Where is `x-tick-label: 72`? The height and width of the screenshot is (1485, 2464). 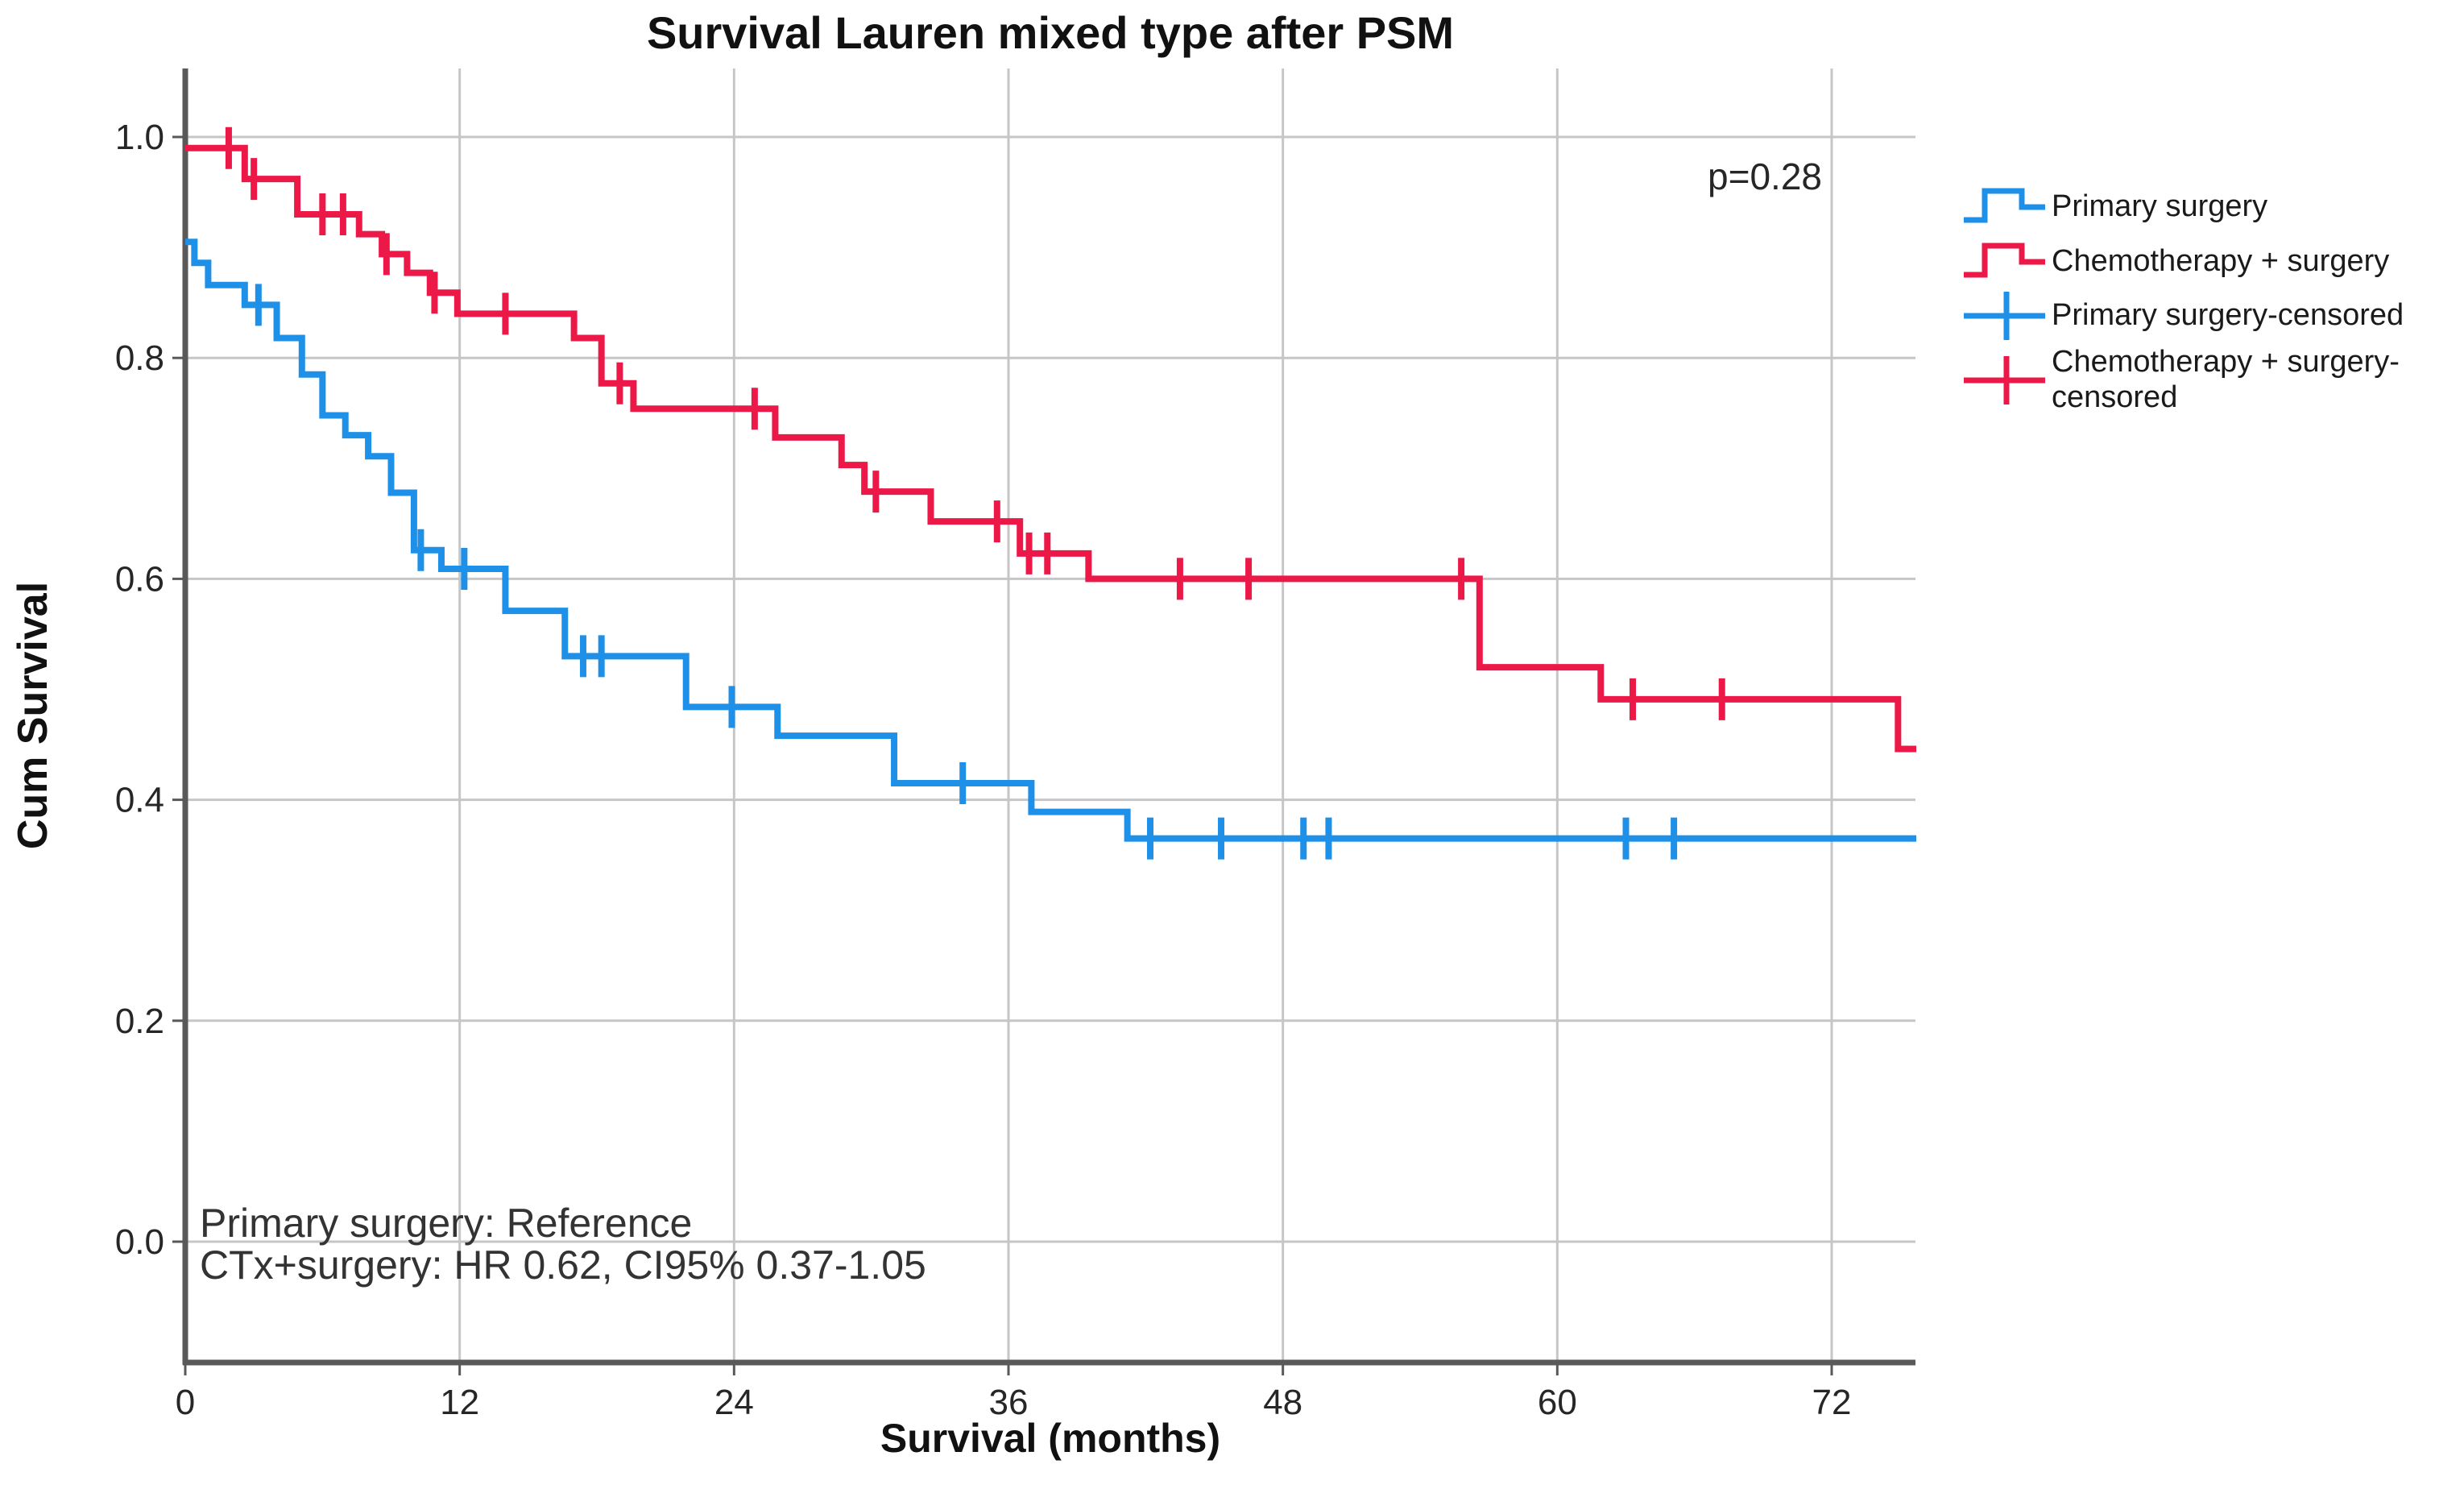 x-tick-label: 72 is located at coordinates (1832, 1402).